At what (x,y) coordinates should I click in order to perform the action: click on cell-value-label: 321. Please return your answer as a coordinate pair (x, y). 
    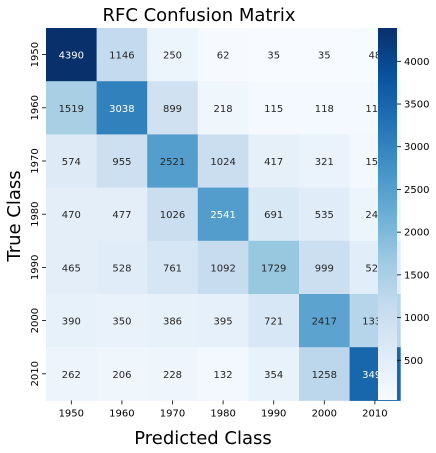
    Looking at the image, I should click on (324, 162).